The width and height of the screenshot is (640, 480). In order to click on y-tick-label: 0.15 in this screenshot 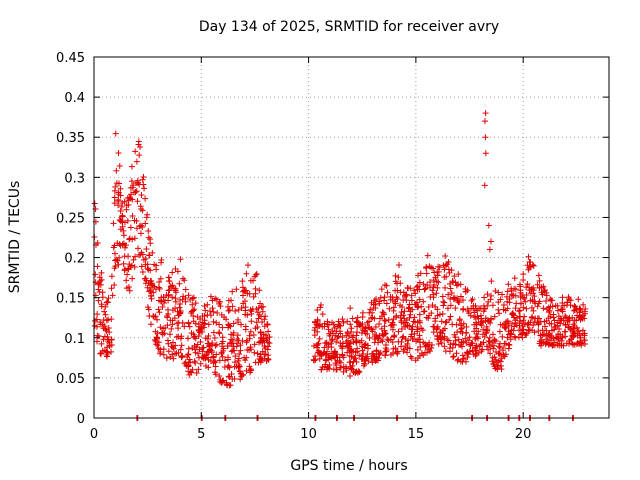, I will do `click(70, 299)`.